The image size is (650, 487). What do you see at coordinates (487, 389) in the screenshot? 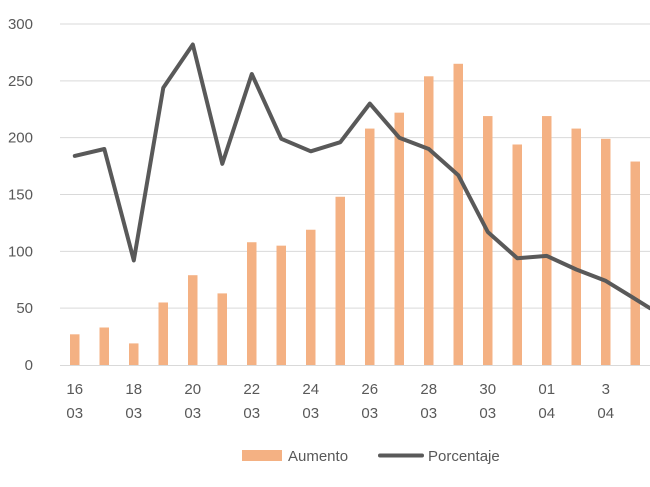
I see `x-tick-day: 30` at bounding box center [487, 389].